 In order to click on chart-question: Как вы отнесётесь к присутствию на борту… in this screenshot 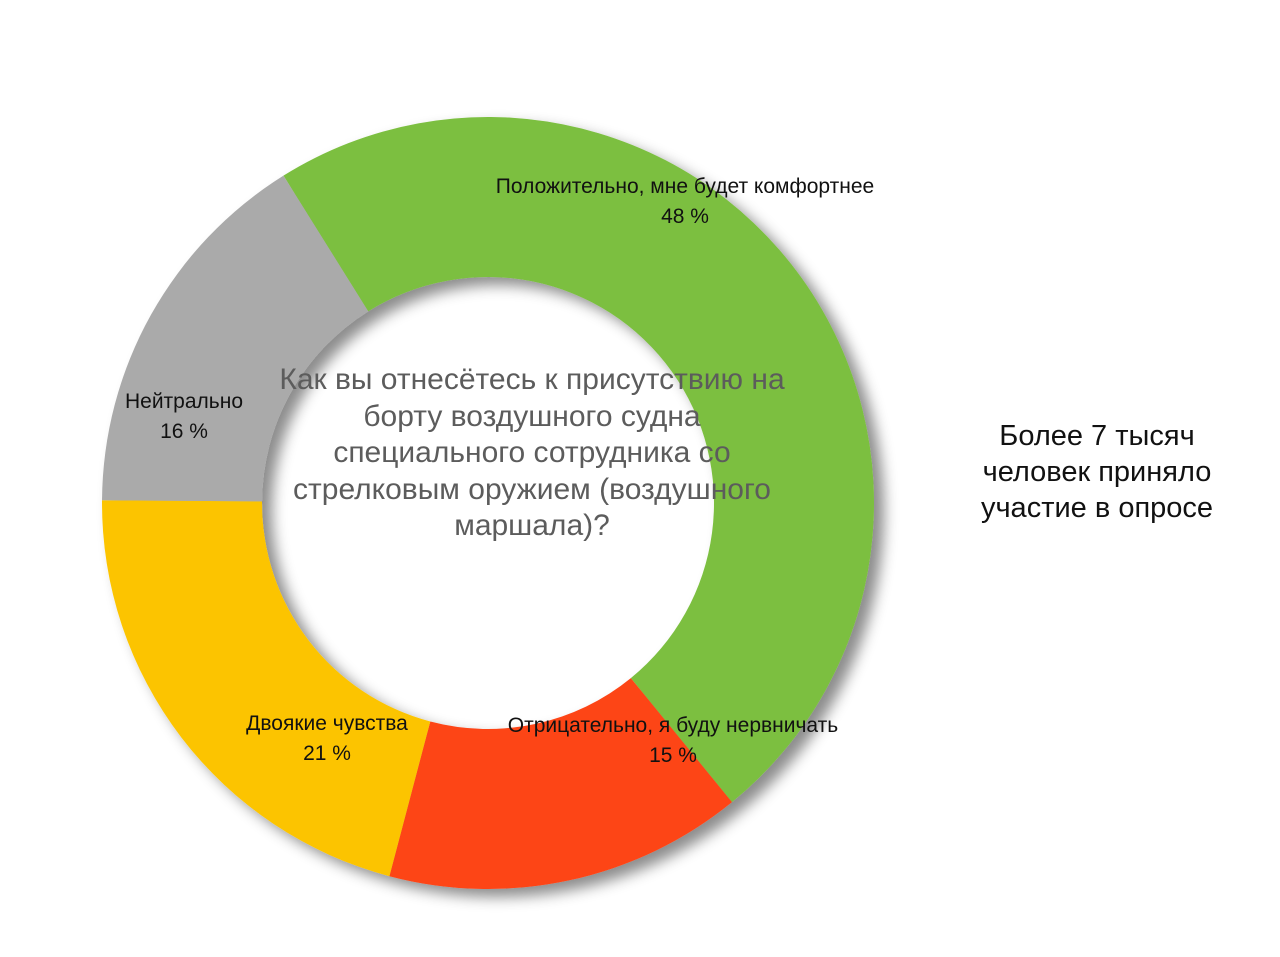, I will do `click(532, 452)`.